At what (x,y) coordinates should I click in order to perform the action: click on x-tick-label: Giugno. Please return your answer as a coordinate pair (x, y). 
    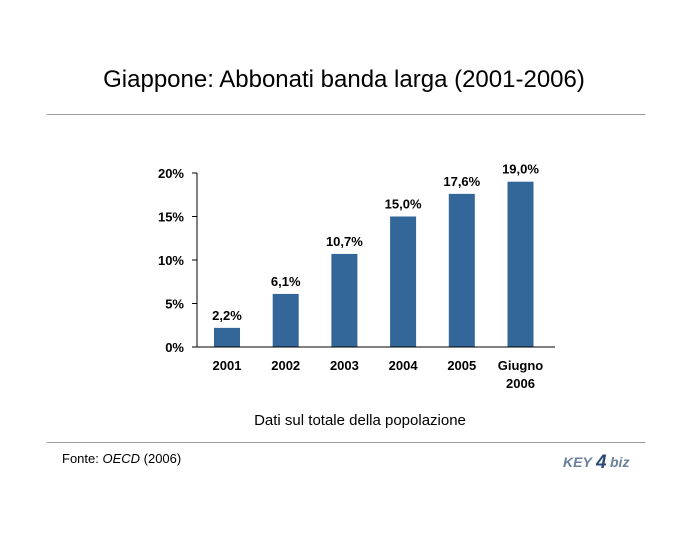
    Looking at the image, I should click on (521, 365).